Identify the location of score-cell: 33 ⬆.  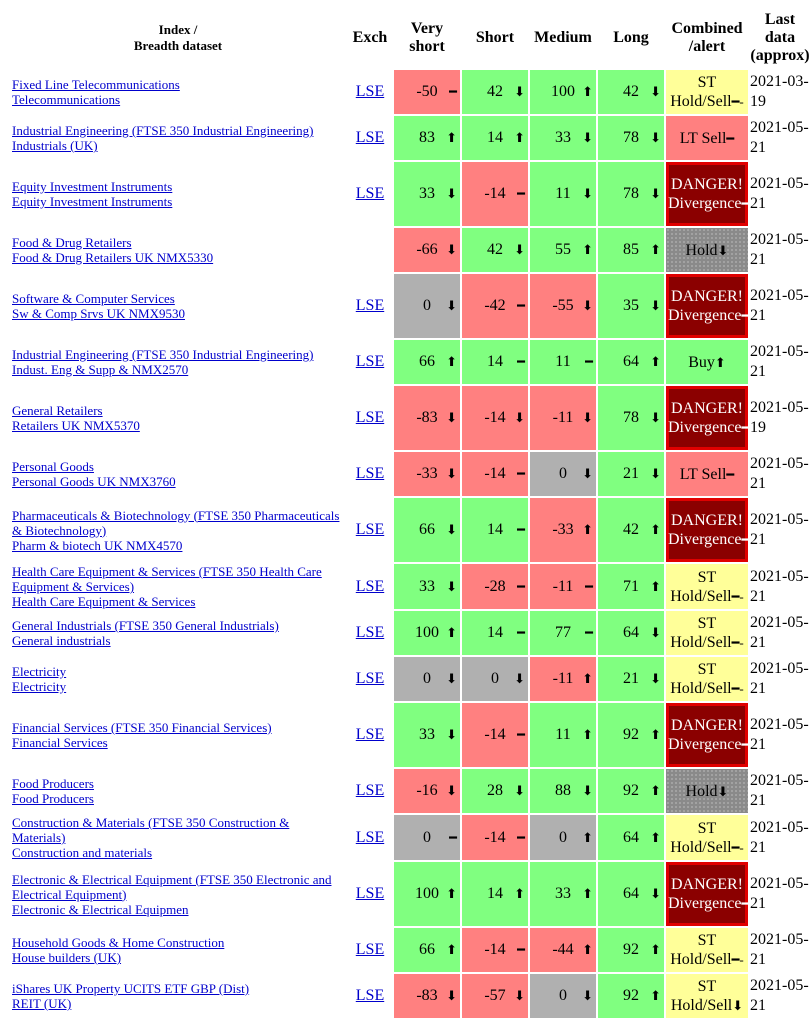
(563, 894).